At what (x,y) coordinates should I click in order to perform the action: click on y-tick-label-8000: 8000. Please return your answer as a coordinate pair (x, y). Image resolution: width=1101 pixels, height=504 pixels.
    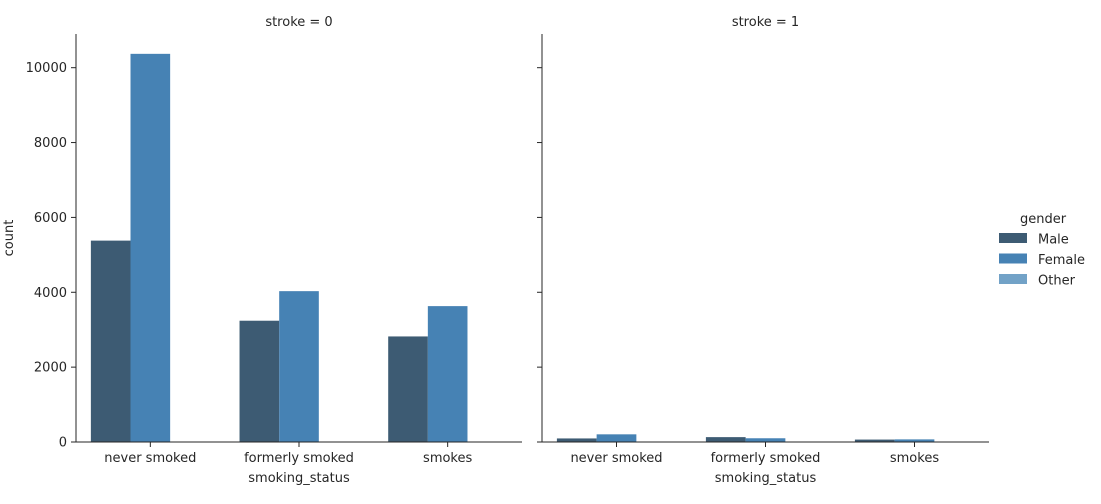
    Looking at the image, I should click on (50, 143).